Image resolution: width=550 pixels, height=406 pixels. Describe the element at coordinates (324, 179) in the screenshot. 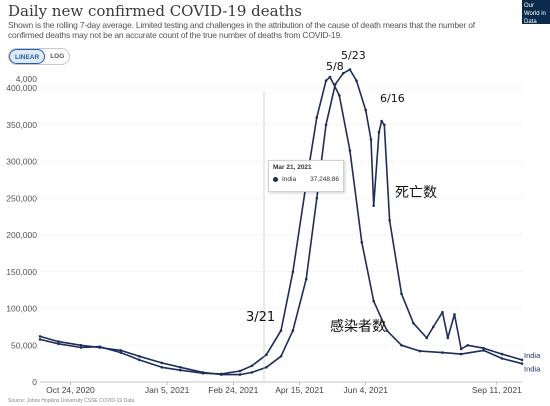

I see `tooltip-value: 37,248.86` at that location.